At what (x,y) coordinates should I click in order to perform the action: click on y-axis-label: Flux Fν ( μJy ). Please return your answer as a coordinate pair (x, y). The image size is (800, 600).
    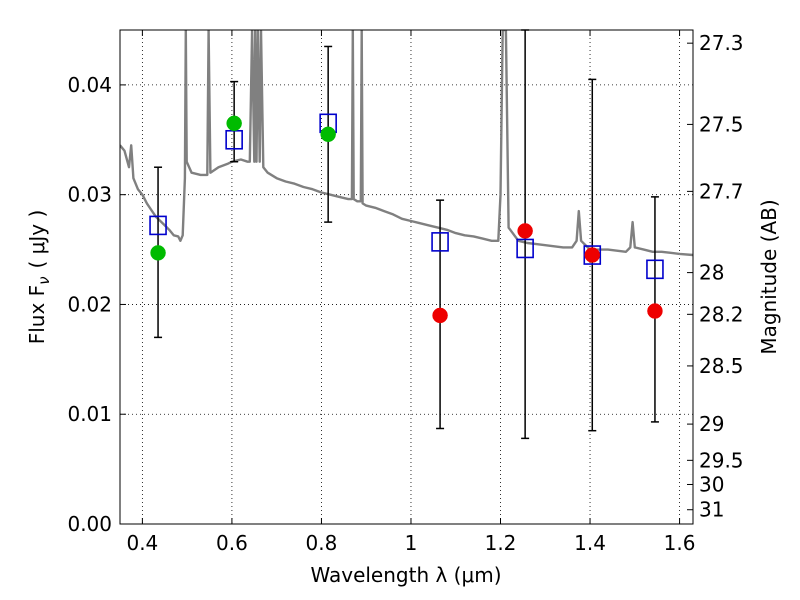
    Looking at the image, I should click on (39, 277).